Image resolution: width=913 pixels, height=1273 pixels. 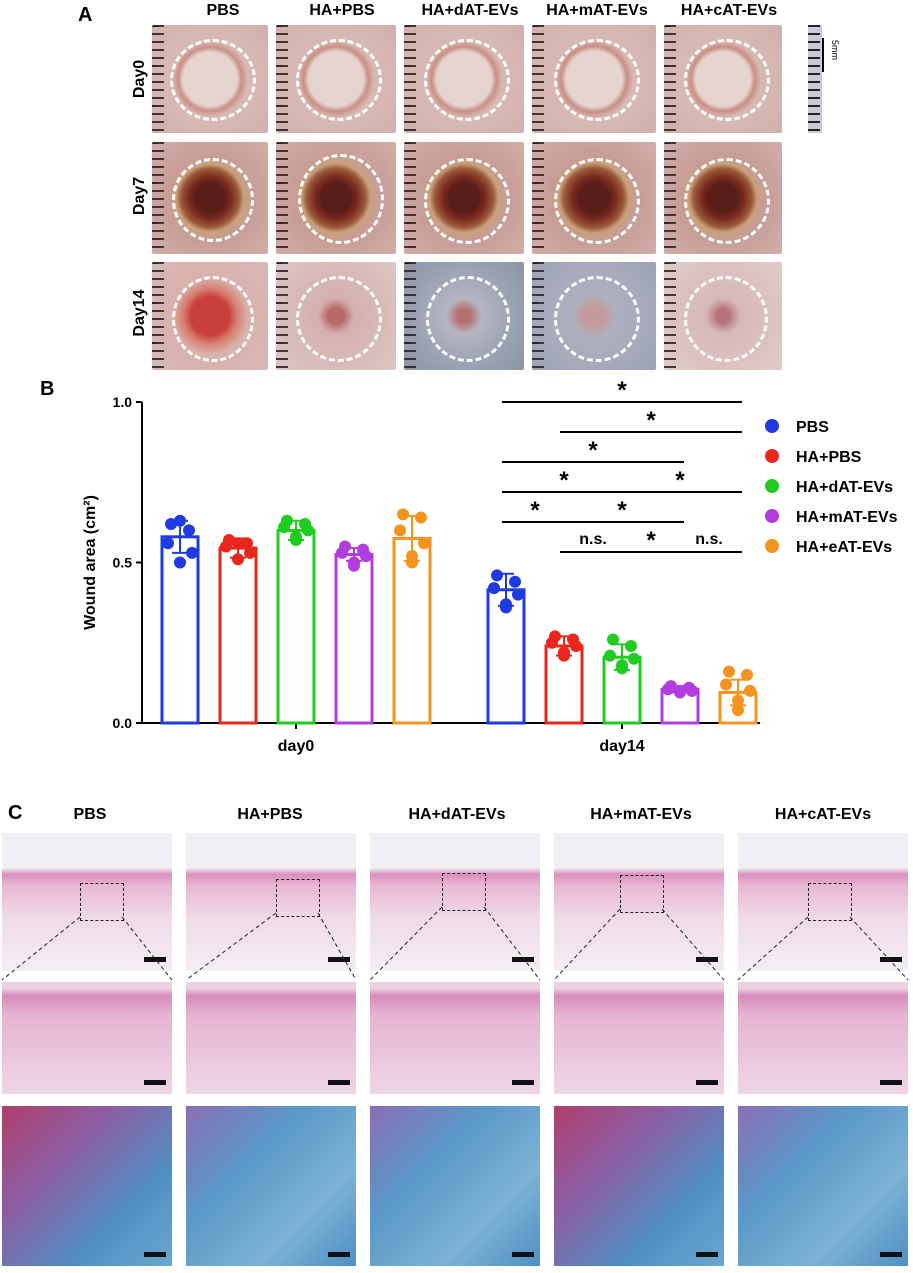 I want to click on he-low-ha-dat, so click(x=455, y=902).